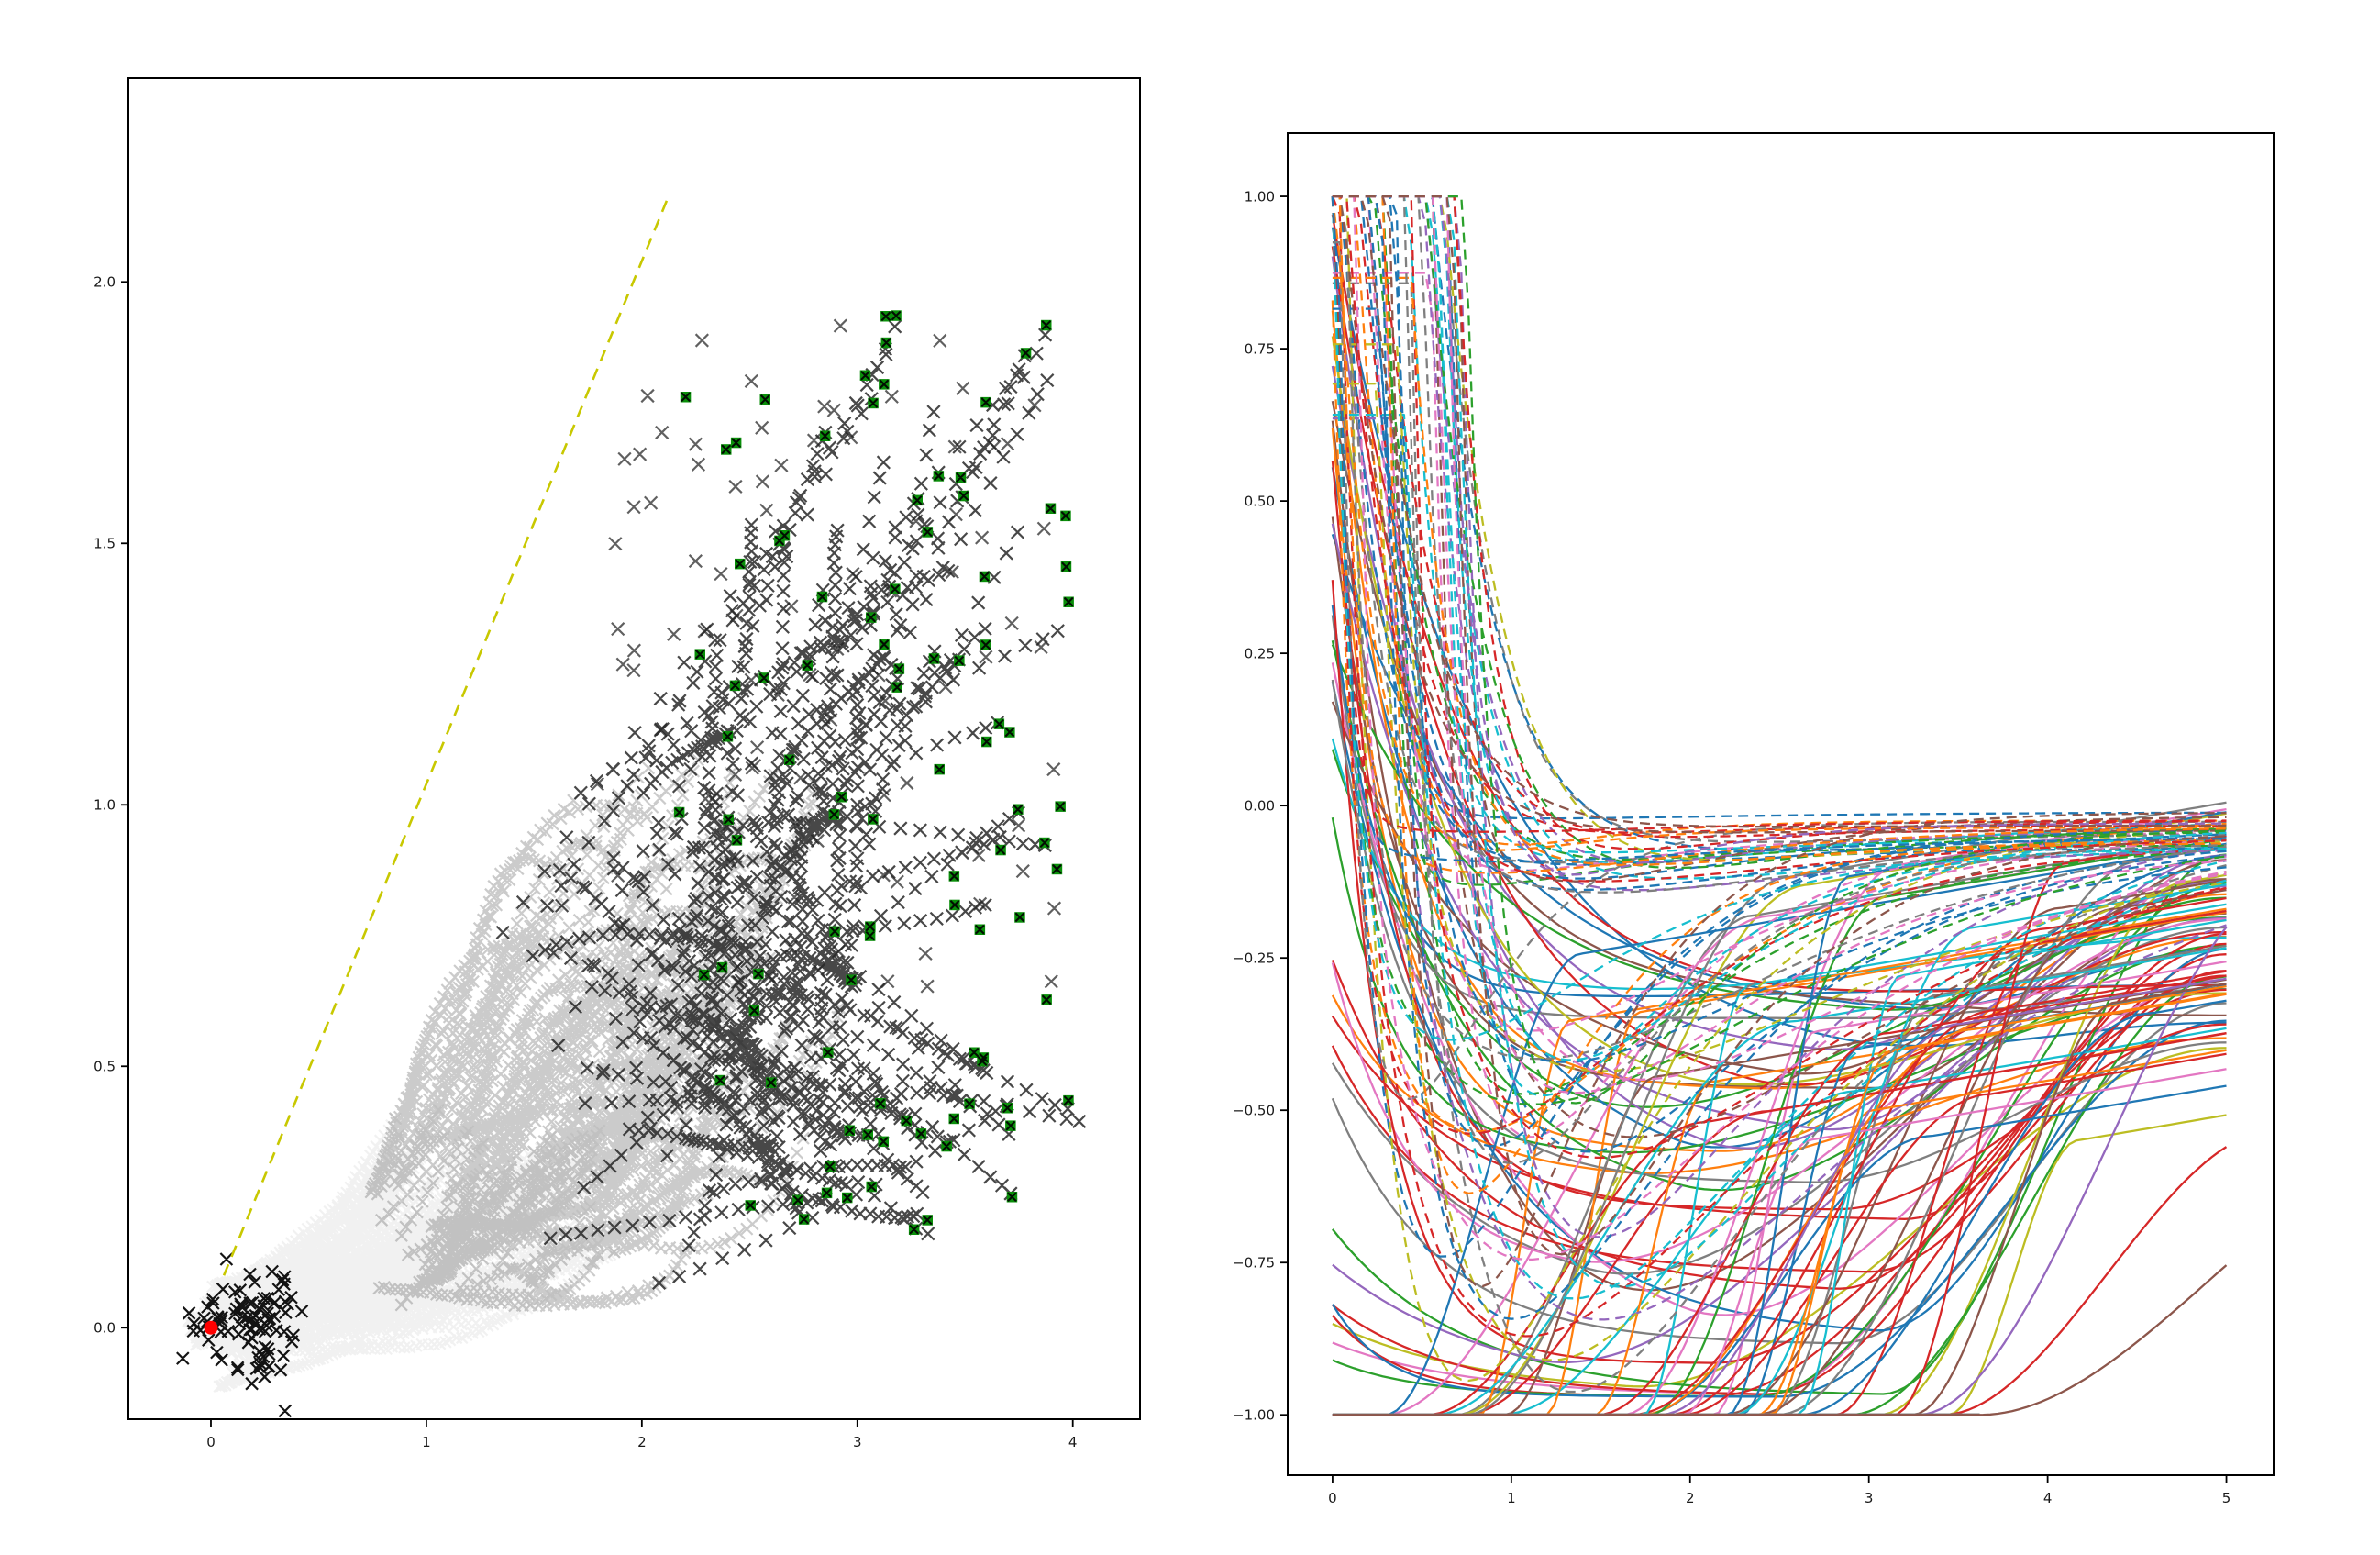 This screenshot has height=1555, width=2380. I want to click on trajectory-markers-phase2, so click(605, 1033).